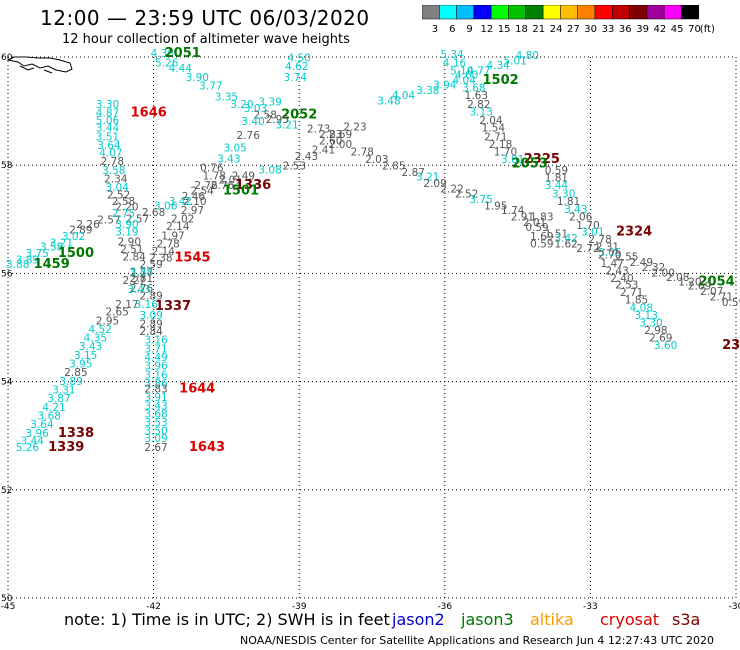 The image size is (740, 650). Describe the element at coordinates (642, 29) in the screenshot. I see `color-scale-tick: 39` at that location.